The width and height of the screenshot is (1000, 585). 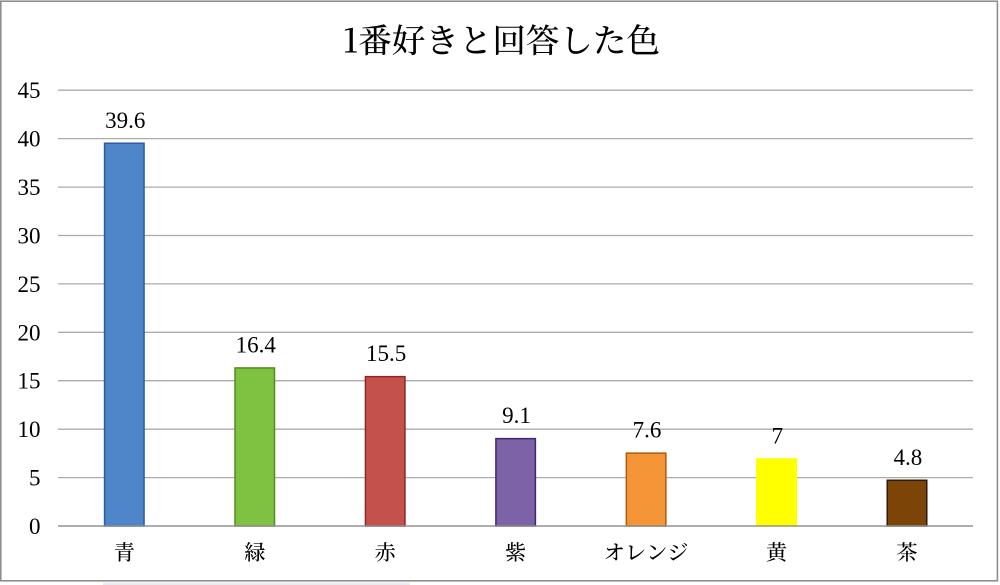 What do you see at coordinates (778, 436) in the screenshot?
I see `svg-text: 7` at bounding box center [778, 436].